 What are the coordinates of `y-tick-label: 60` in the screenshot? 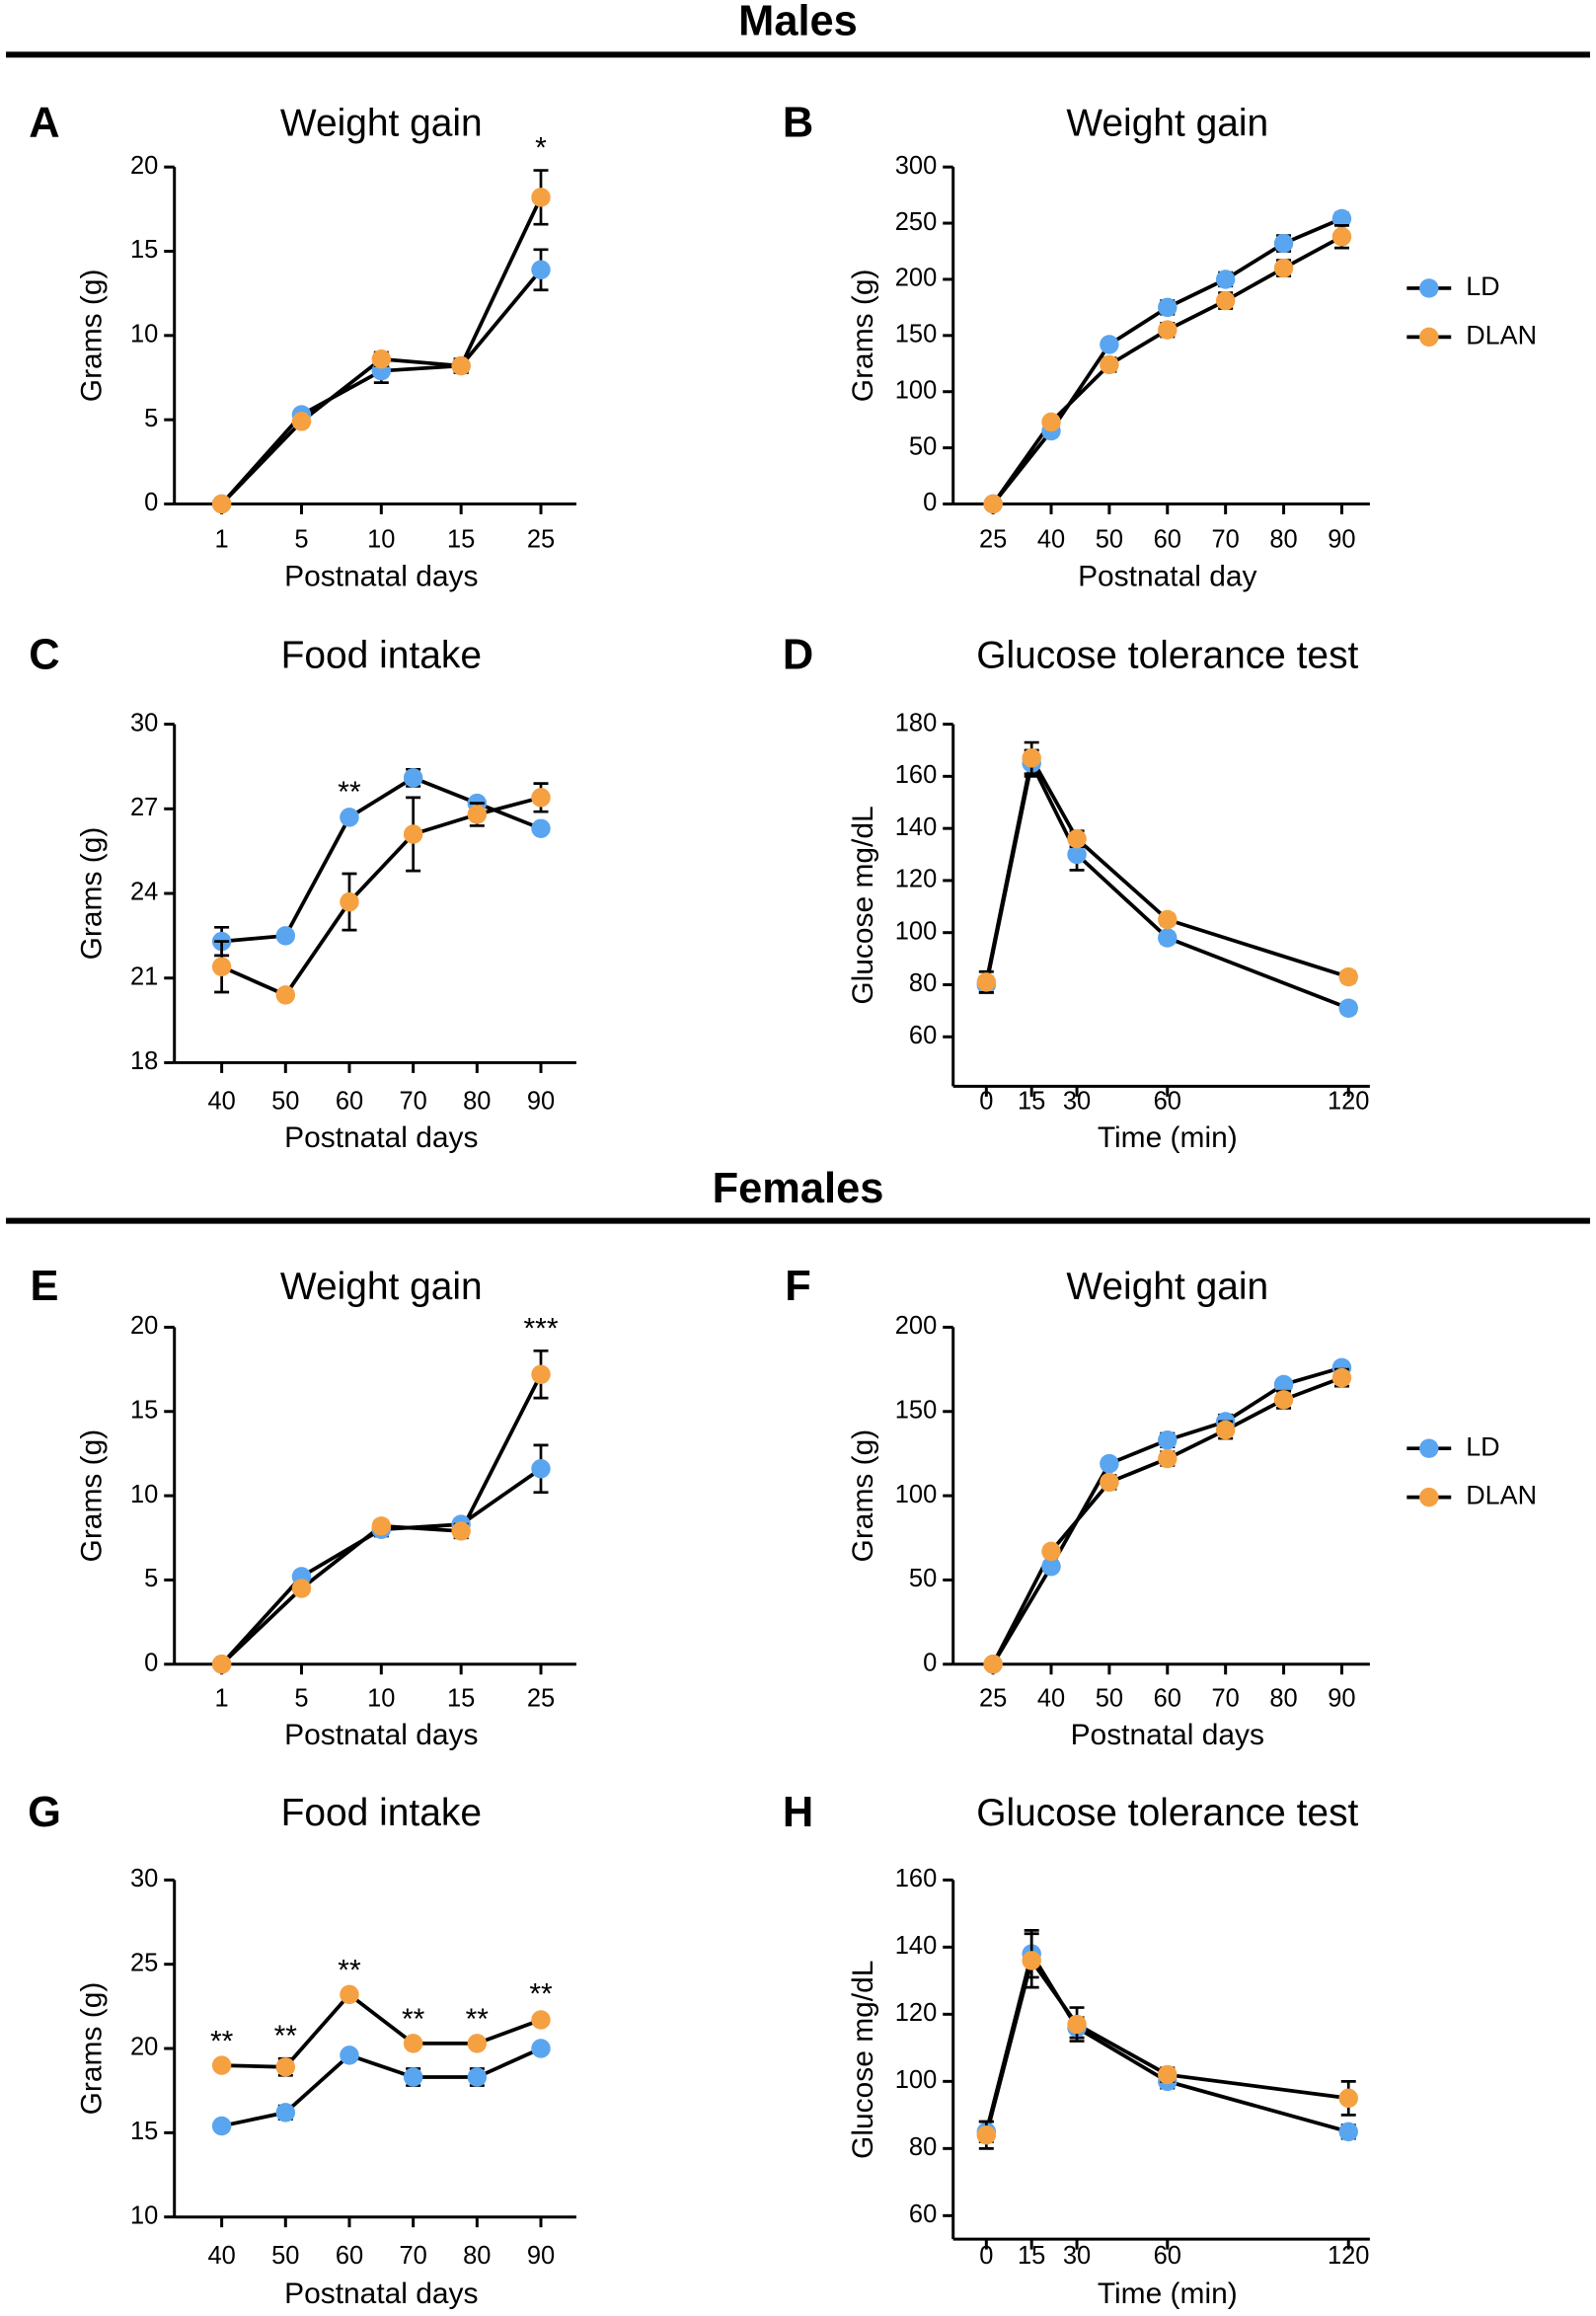 It's located at (923, 2214).